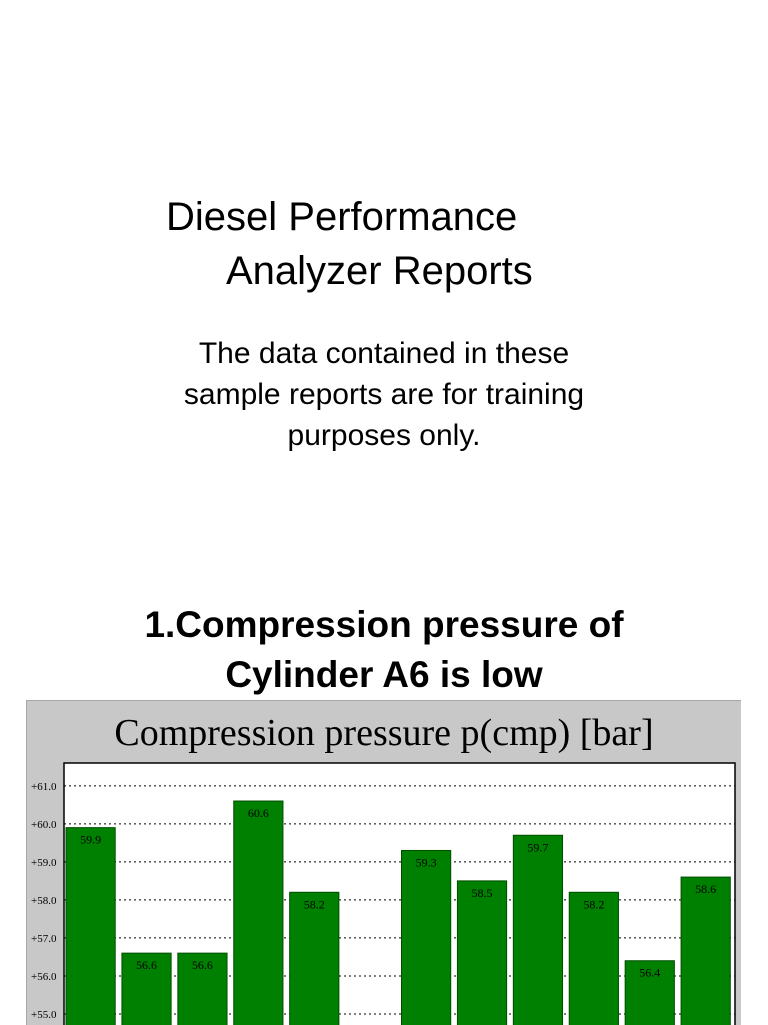 Image resolution: width=768 pixels, height=1025 pixels. Describe the element at coordinates (482, 893) in the screenshot. I see `bar-value-label: 58.5` at that location.